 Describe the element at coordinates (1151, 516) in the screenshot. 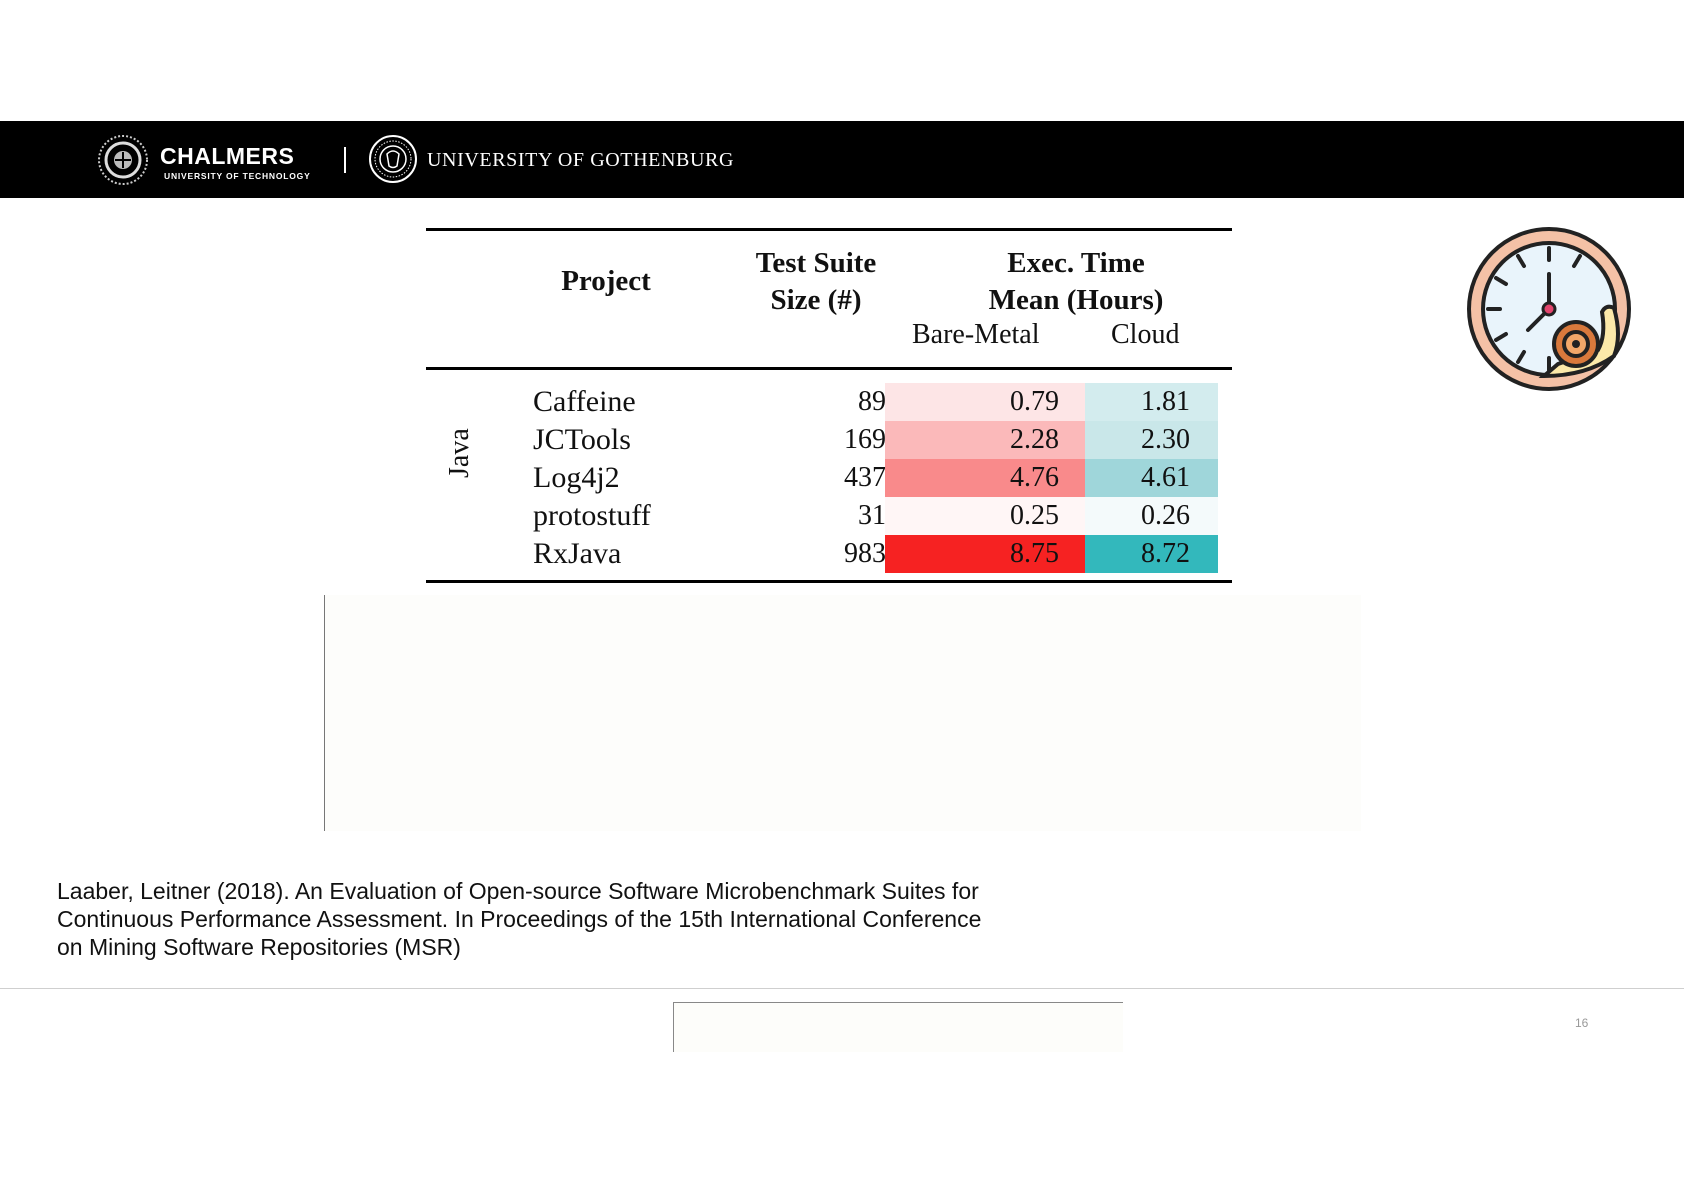

I see `cell-cloud: 0.26` at that location.